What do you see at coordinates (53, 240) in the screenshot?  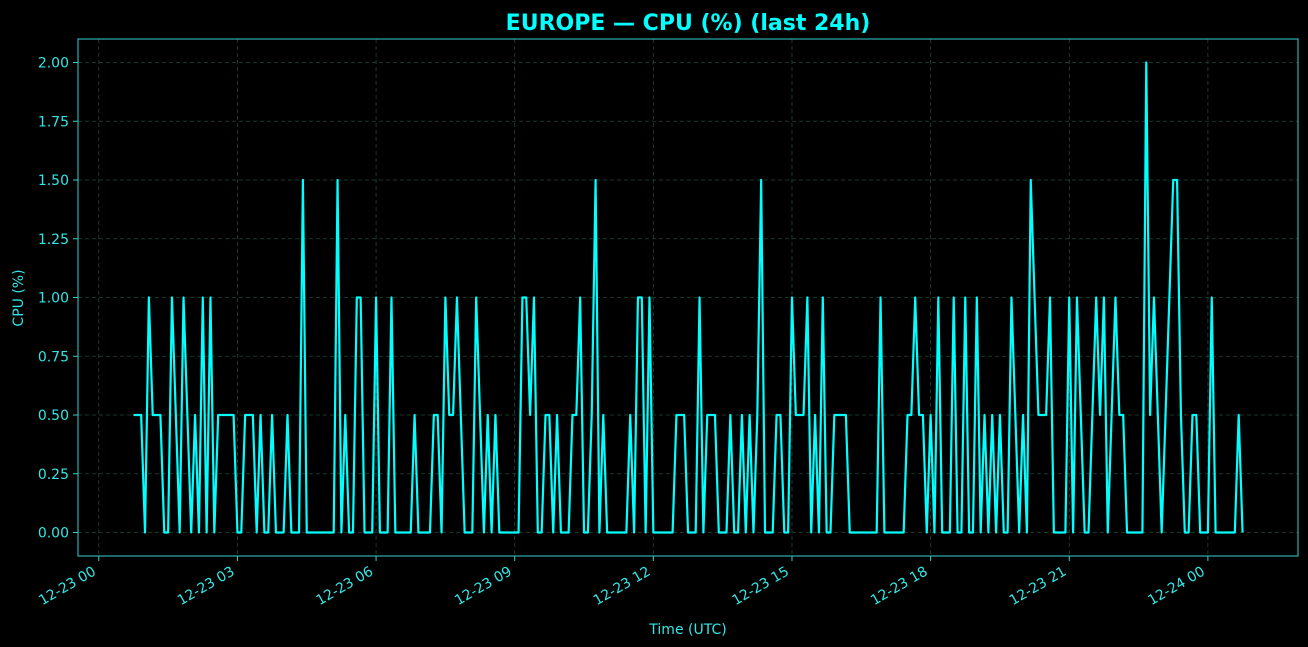 I see `y-tick-label: 1.25` at bounding box center [53, 240].